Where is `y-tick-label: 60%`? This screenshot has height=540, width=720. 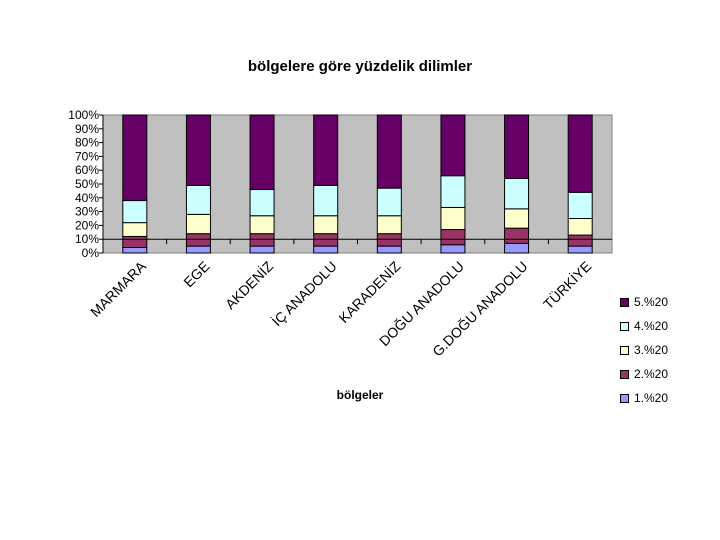
y-tick-label: 60% is located at coordinates (87, 170).